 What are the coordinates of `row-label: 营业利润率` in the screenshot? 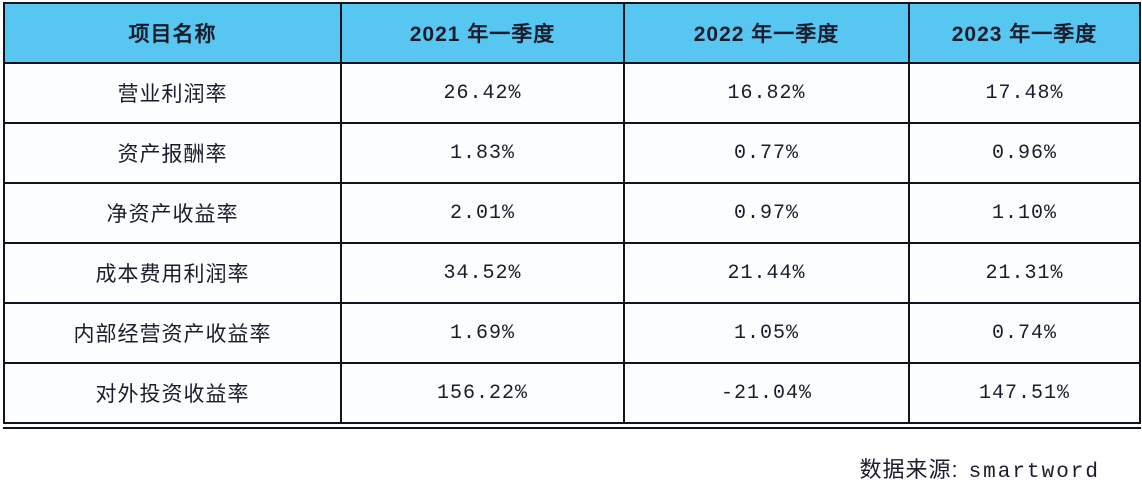 It's located at (172, 93).